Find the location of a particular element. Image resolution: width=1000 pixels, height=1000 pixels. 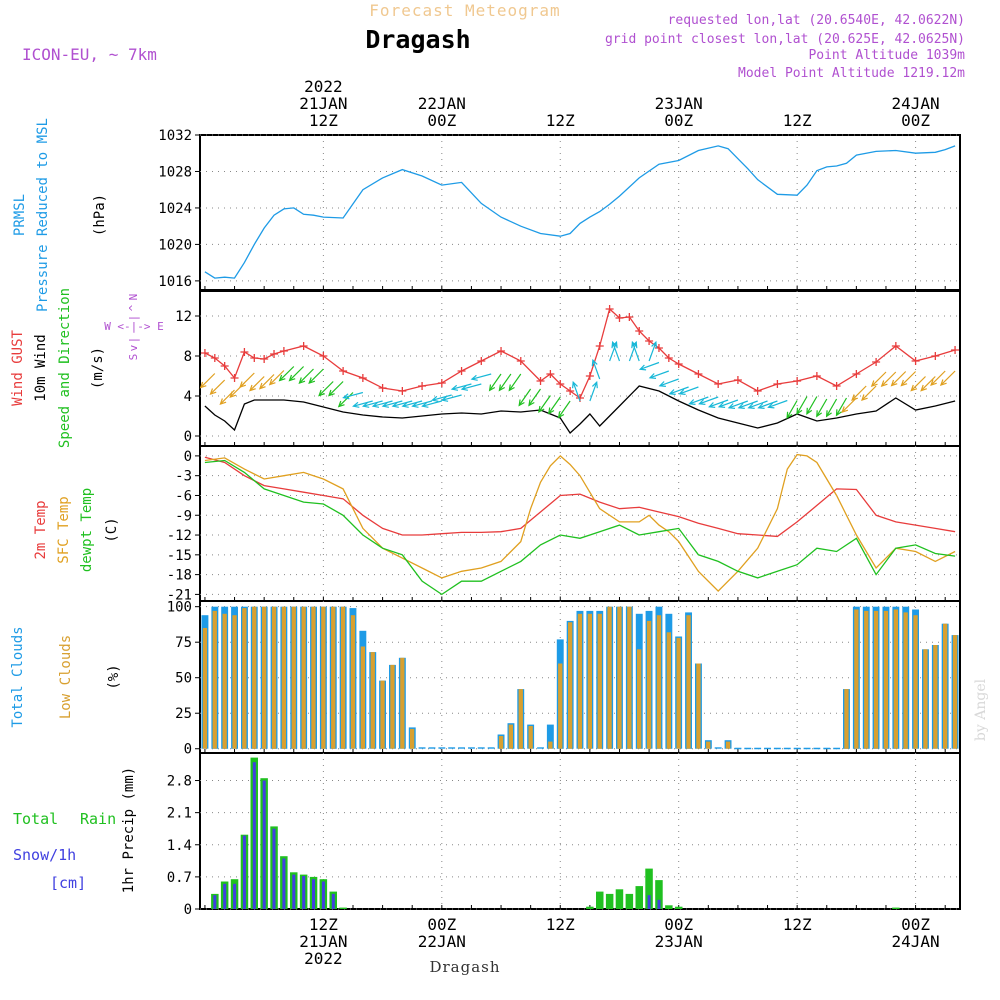

pressure-ytick-label: 1032 is located at coordinates (175, 136).